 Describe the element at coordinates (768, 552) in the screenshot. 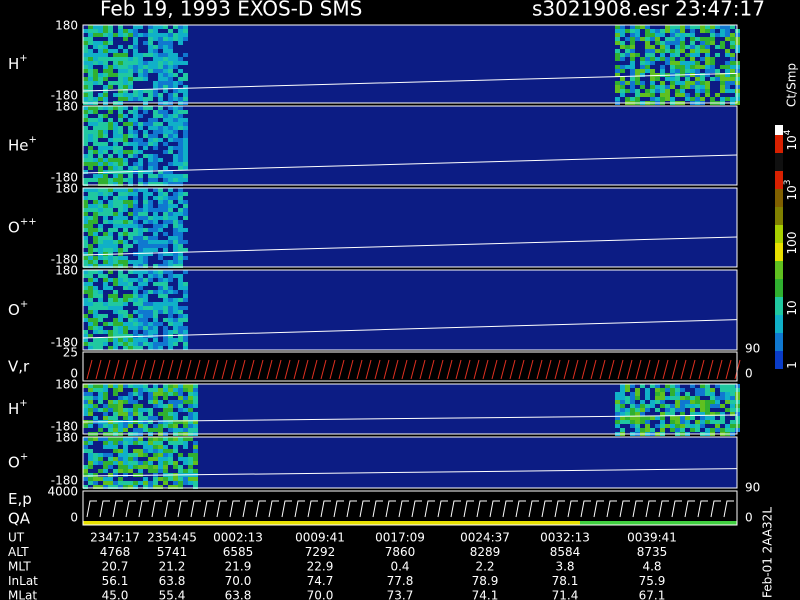

I see `footer-code: Feb-01 2AA32L` at that location.